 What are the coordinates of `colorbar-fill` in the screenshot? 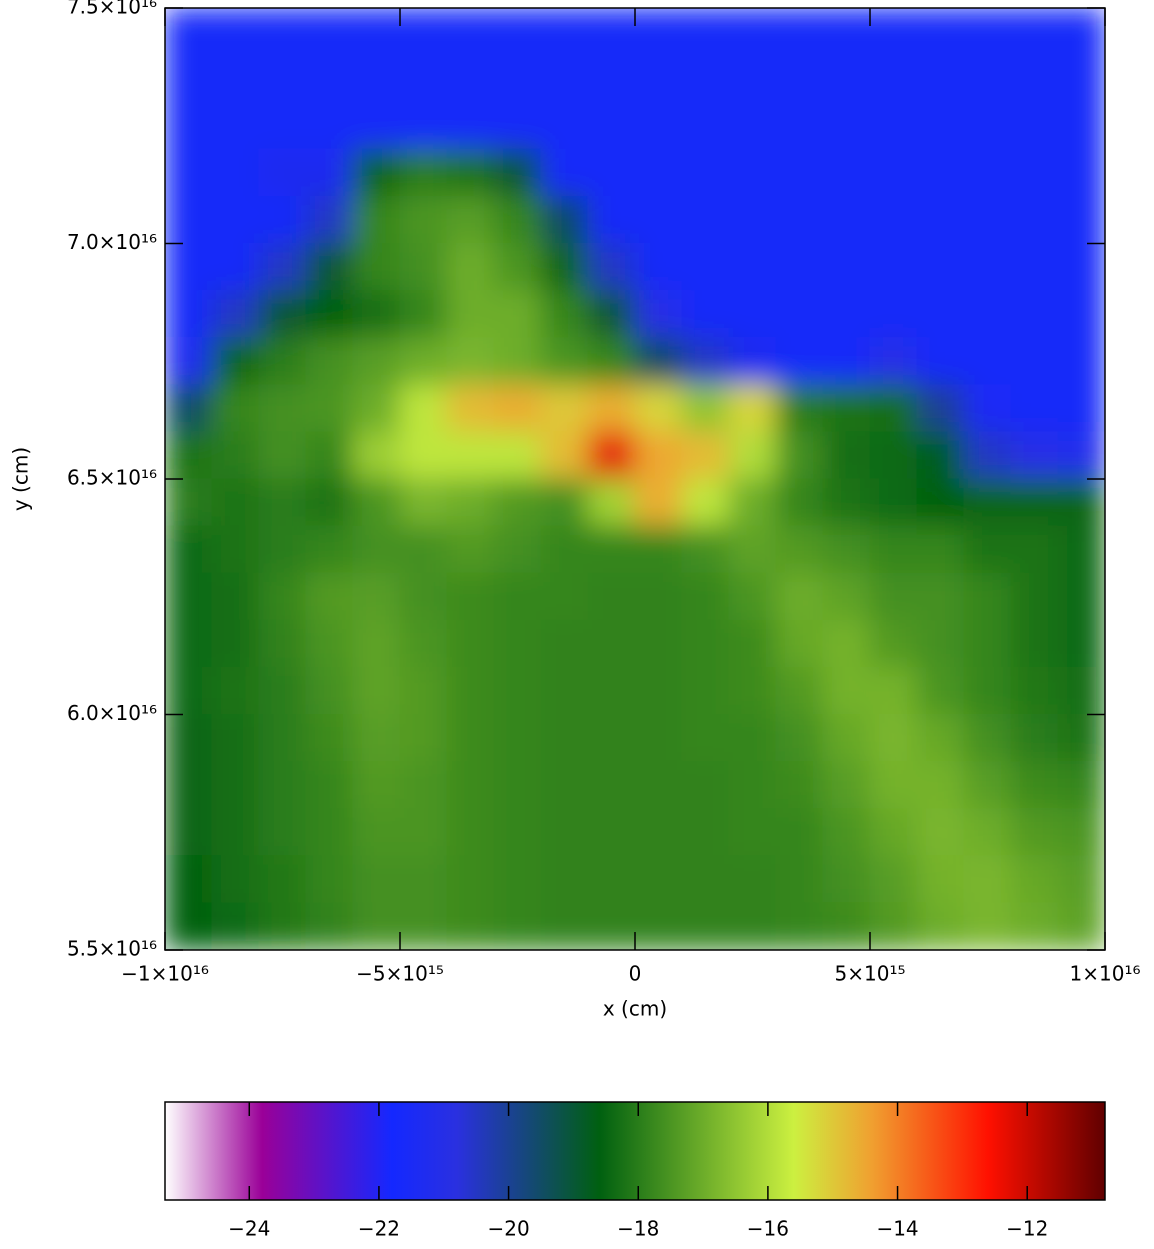 It's located at (635, 1151).